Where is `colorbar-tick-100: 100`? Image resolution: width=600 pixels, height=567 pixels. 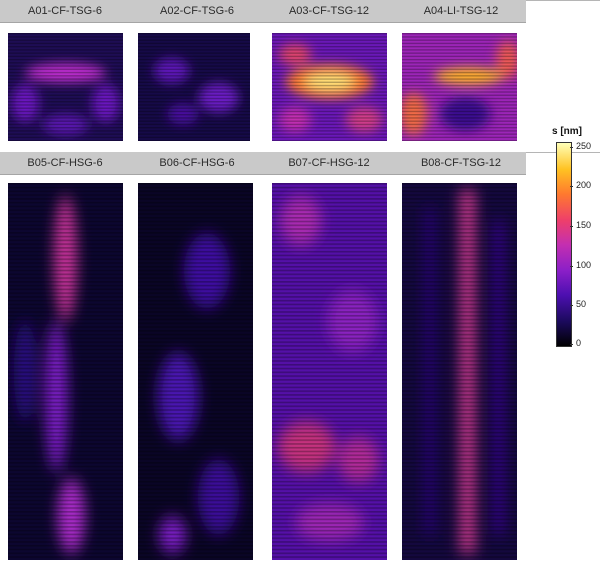 colorbar-tick-100: 100 is located at coordinates (584, 265).